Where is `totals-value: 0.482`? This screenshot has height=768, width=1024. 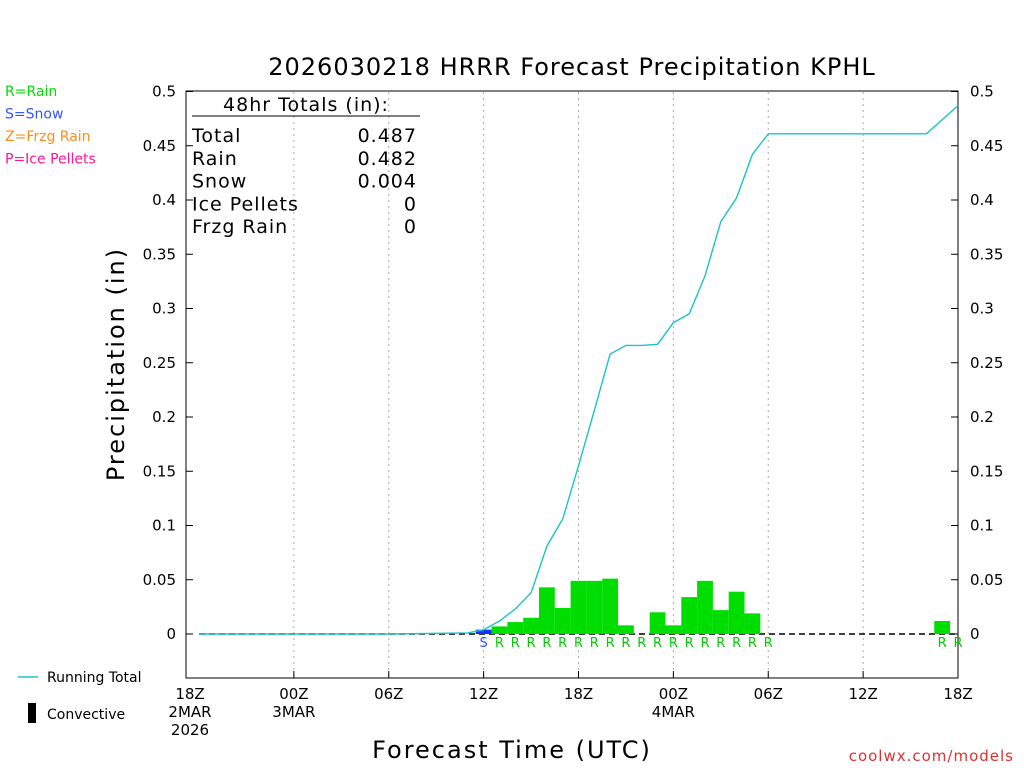
totals-value: 0.482 is located at coordinates (387, 159).